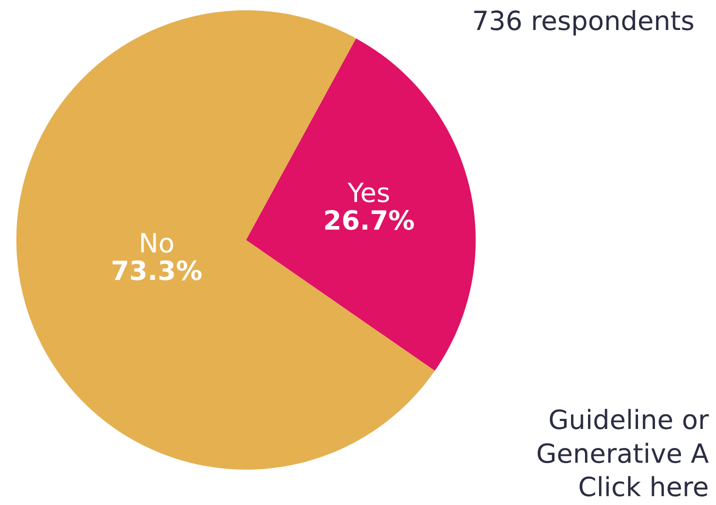 The width and height of the screenshot is (716, 505). What do you see at coordinates (157, 243) in the screenshot?
I see `slice-label: No` at bounding box center [157, 243].